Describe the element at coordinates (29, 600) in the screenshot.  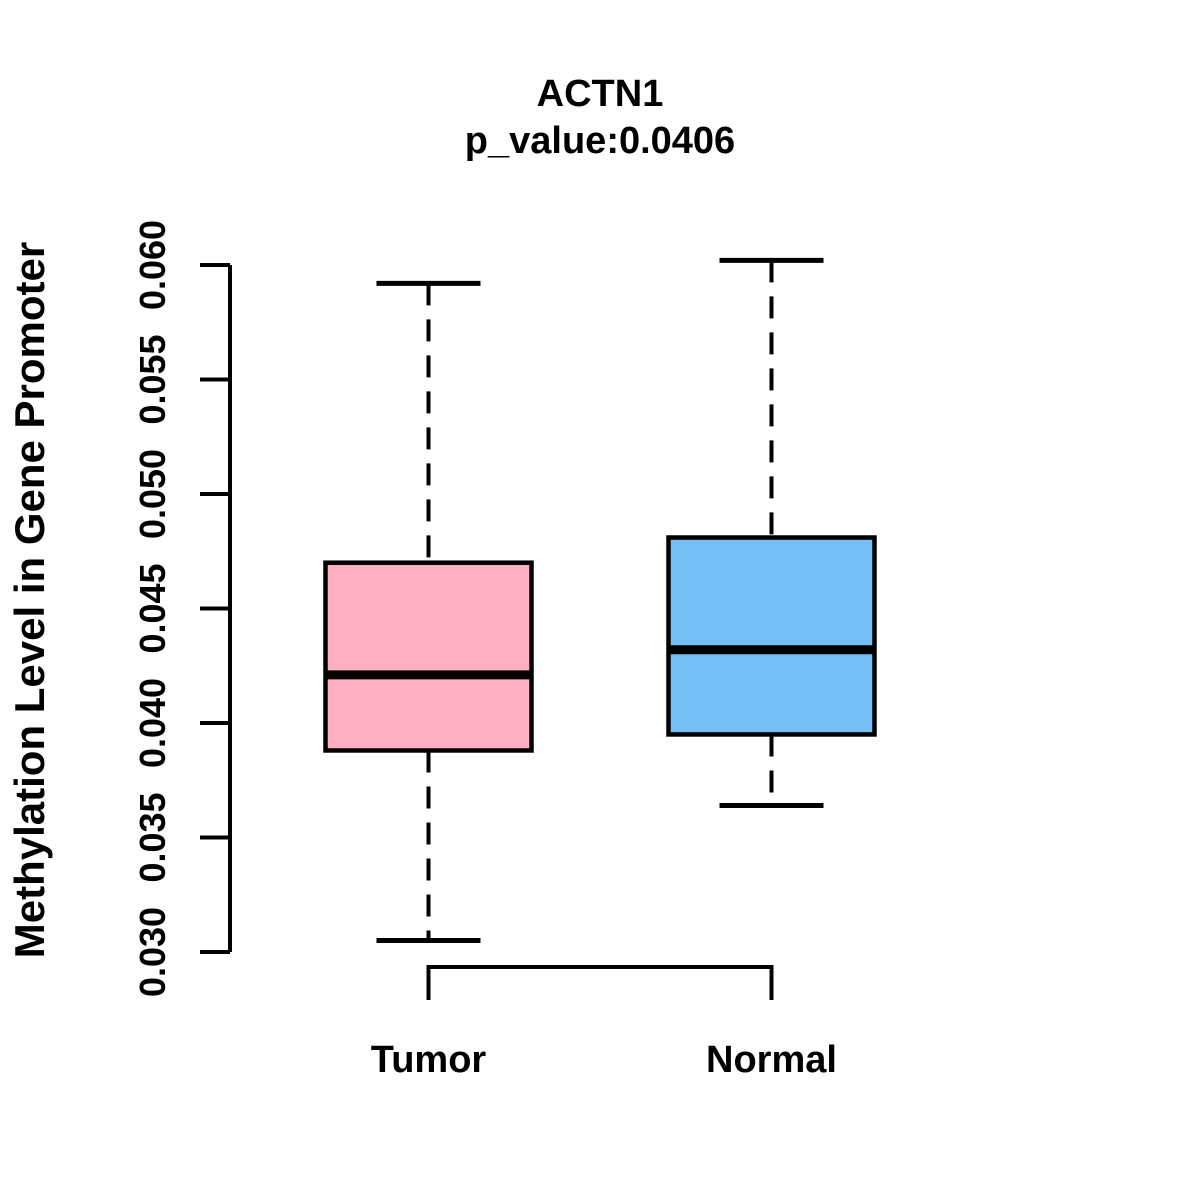
I see `y-axis-title: Methylation Level in Gene Promoter` at that location.